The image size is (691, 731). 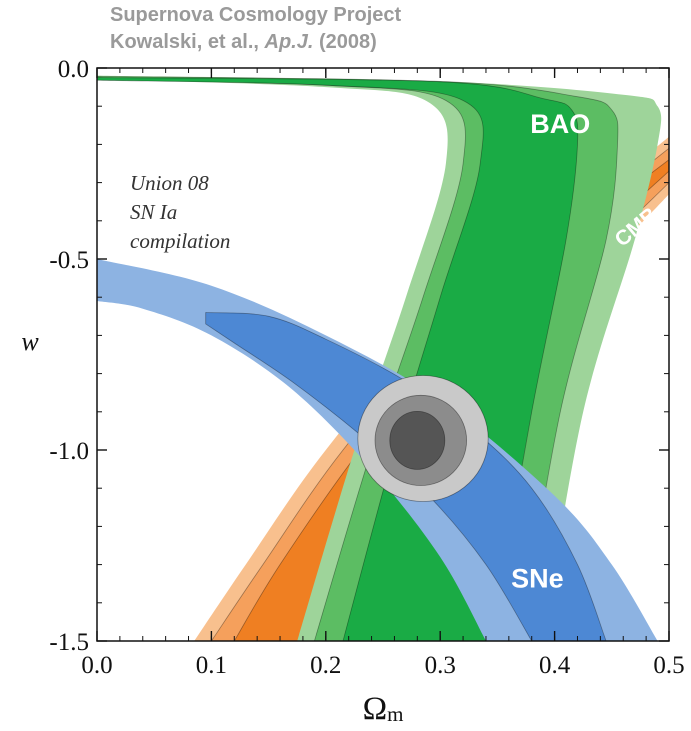 I want to click on x-tick-label: 0.0, so click(x=96, y=665).